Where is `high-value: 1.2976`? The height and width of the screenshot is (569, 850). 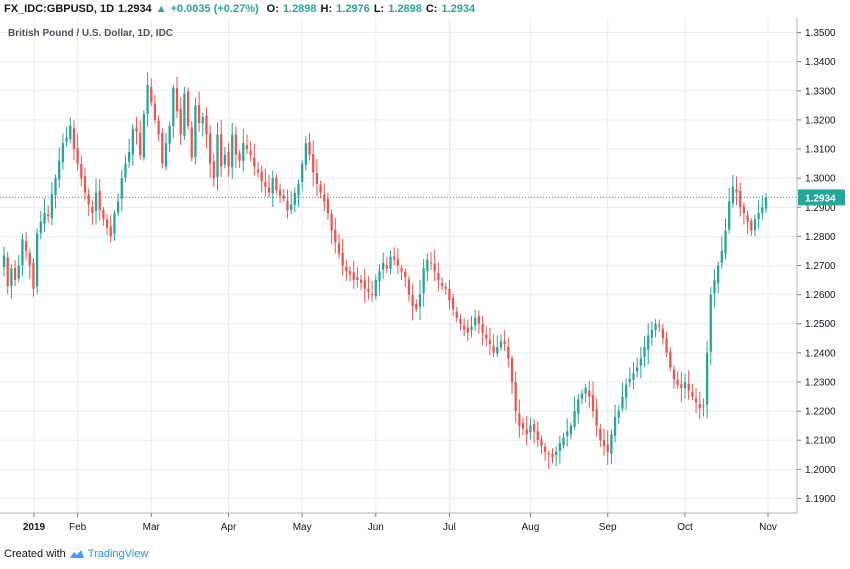
high-value: 1.2976 is located at coordinates (353, 9).